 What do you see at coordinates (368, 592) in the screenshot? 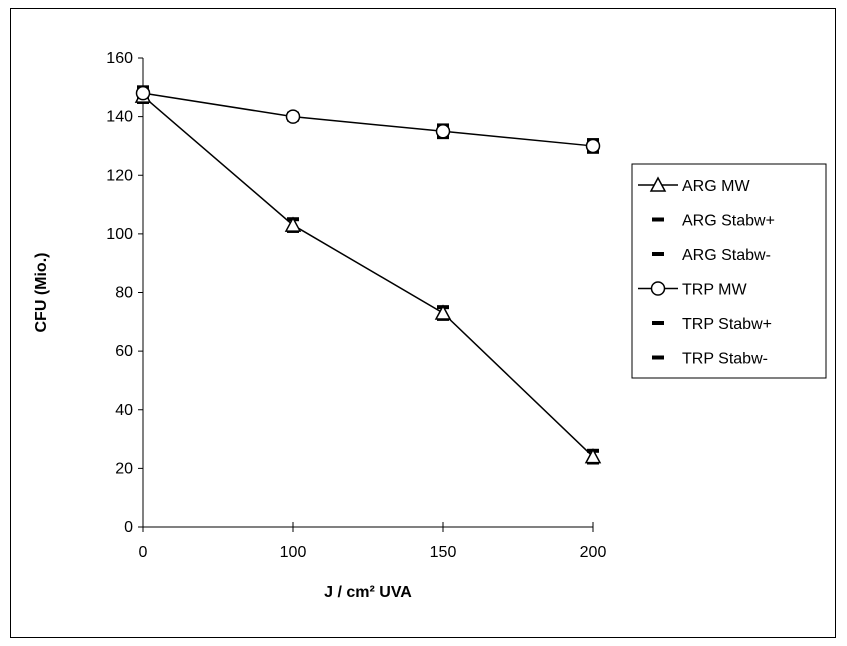
I see `x-axis-title: J / cm² UVA` at bounding box center [368, 592].